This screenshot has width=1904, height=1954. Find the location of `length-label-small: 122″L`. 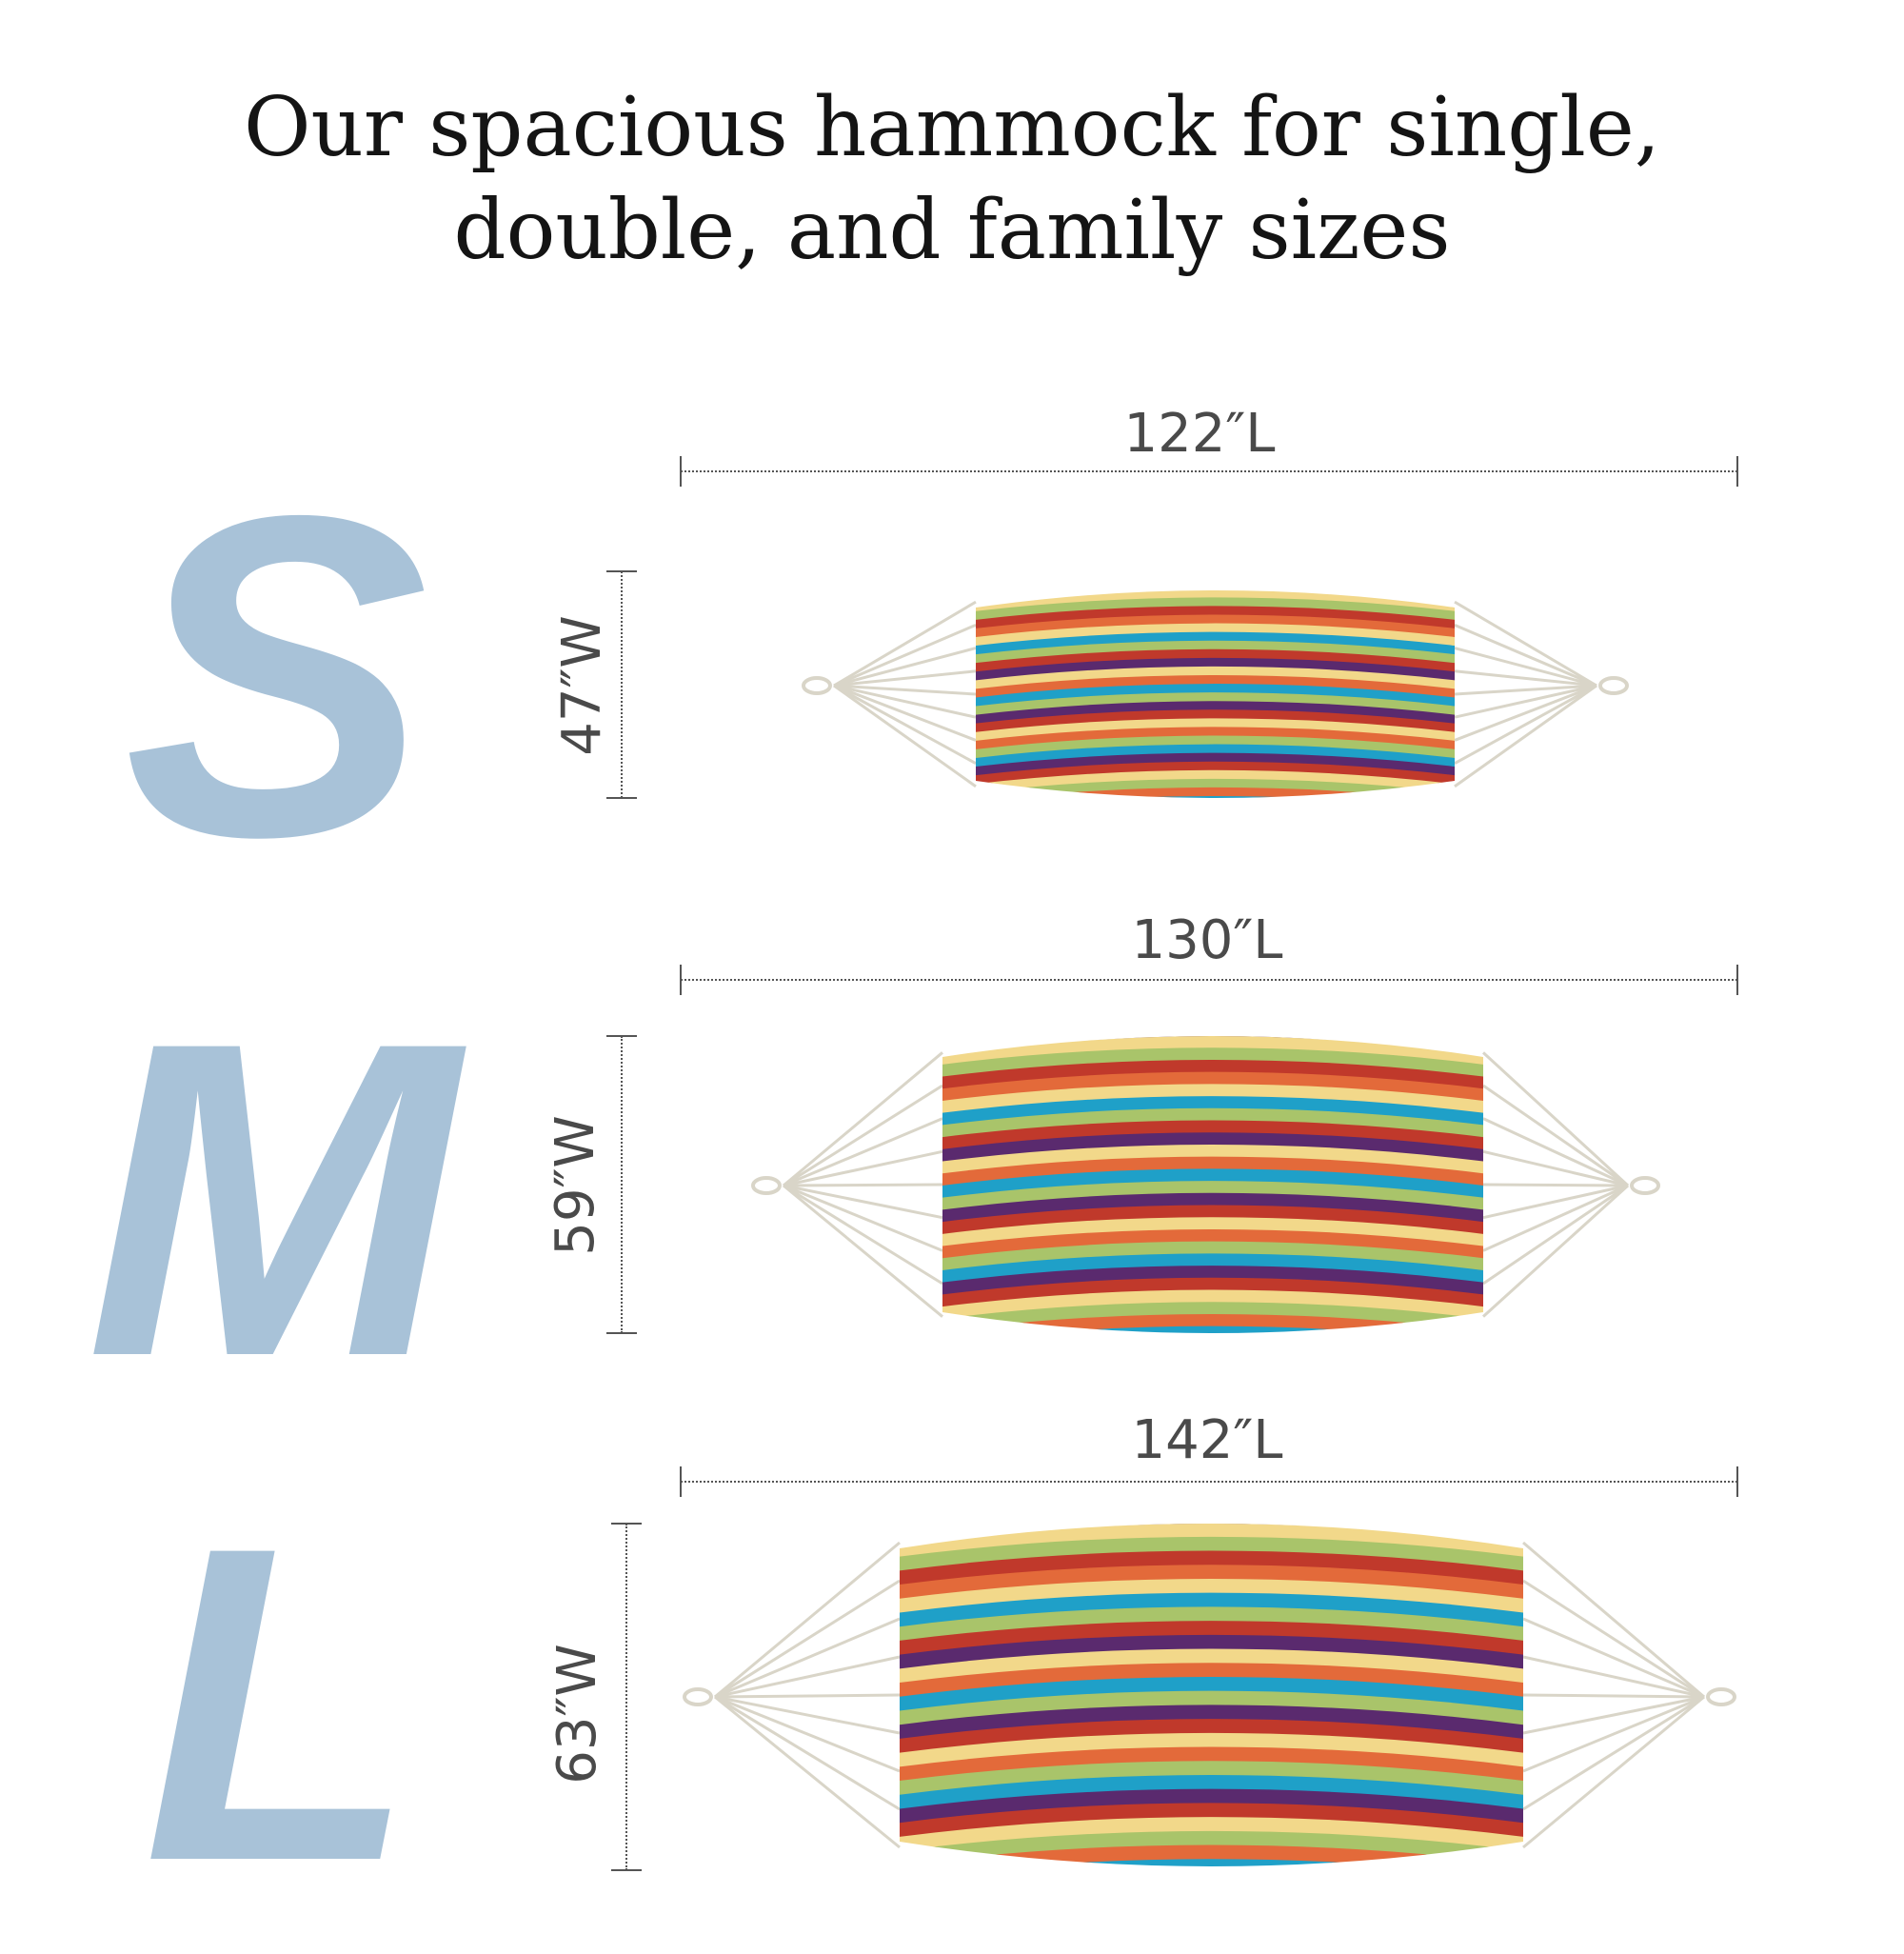

length-label-small: 122″L is located at coordinates (1199, 434).